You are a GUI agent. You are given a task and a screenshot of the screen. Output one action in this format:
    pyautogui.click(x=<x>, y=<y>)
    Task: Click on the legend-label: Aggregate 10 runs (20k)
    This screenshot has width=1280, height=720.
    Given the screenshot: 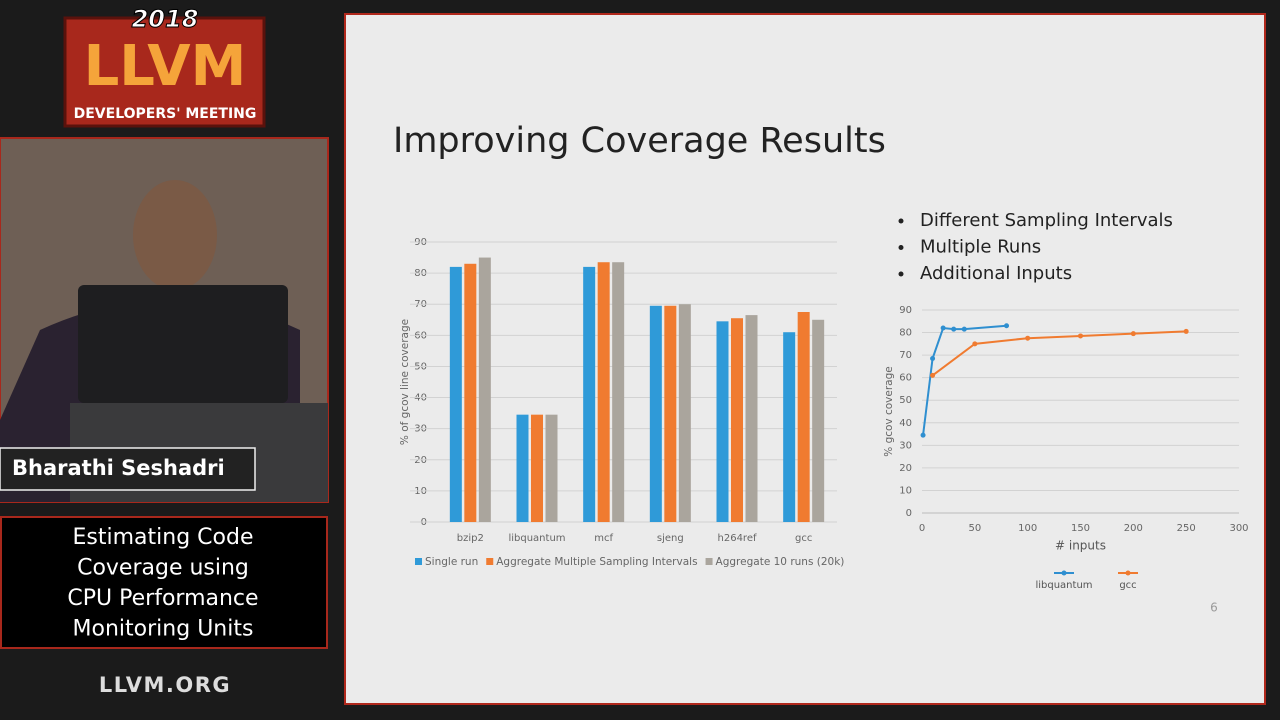 What is the action you would take?
    pyautogui.click(x=780, y=562)
    